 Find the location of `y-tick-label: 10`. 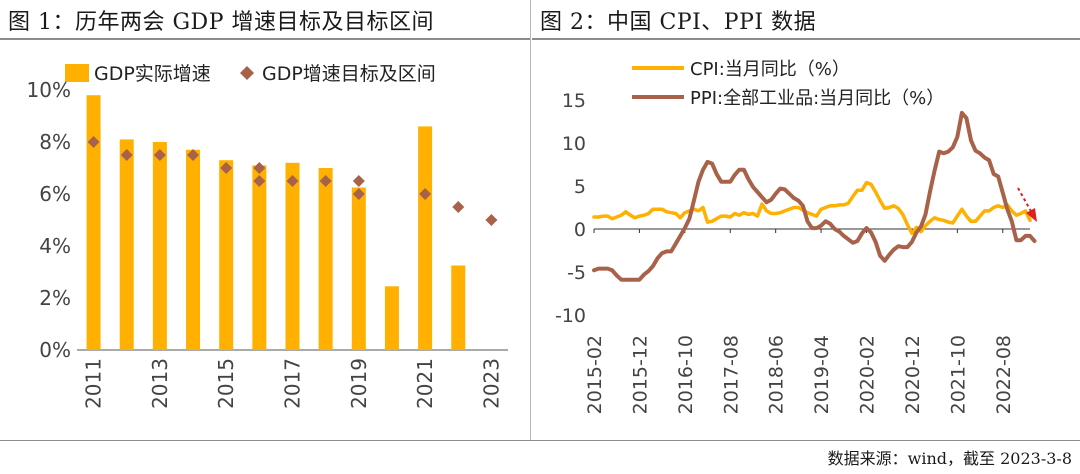

y-tick-label: 10 is located at coordinates (574, 144).